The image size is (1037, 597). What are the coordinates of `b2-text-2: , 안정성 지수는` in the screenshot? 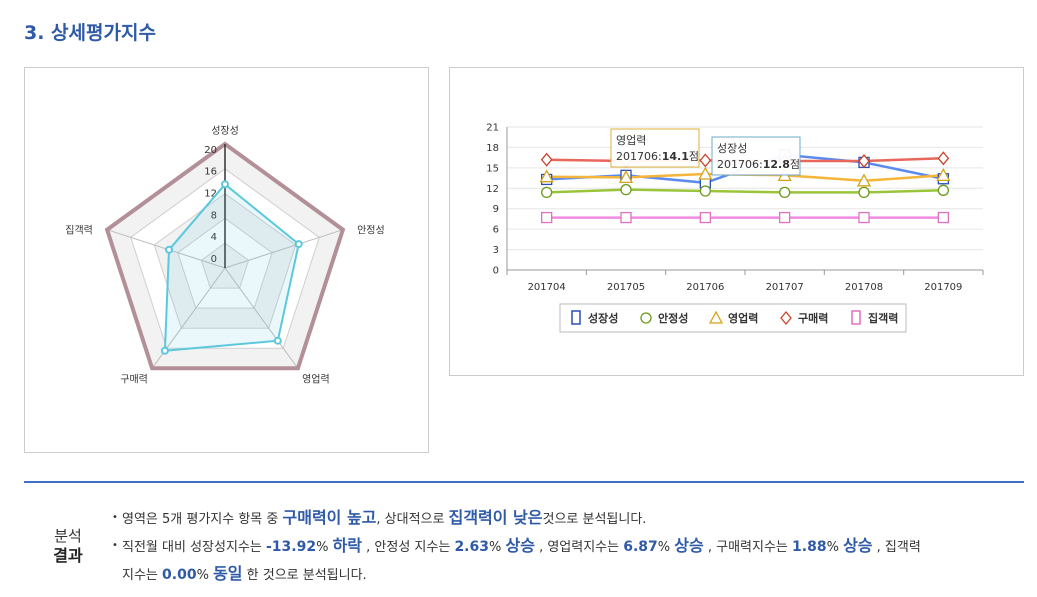 It's located at (408, 547).